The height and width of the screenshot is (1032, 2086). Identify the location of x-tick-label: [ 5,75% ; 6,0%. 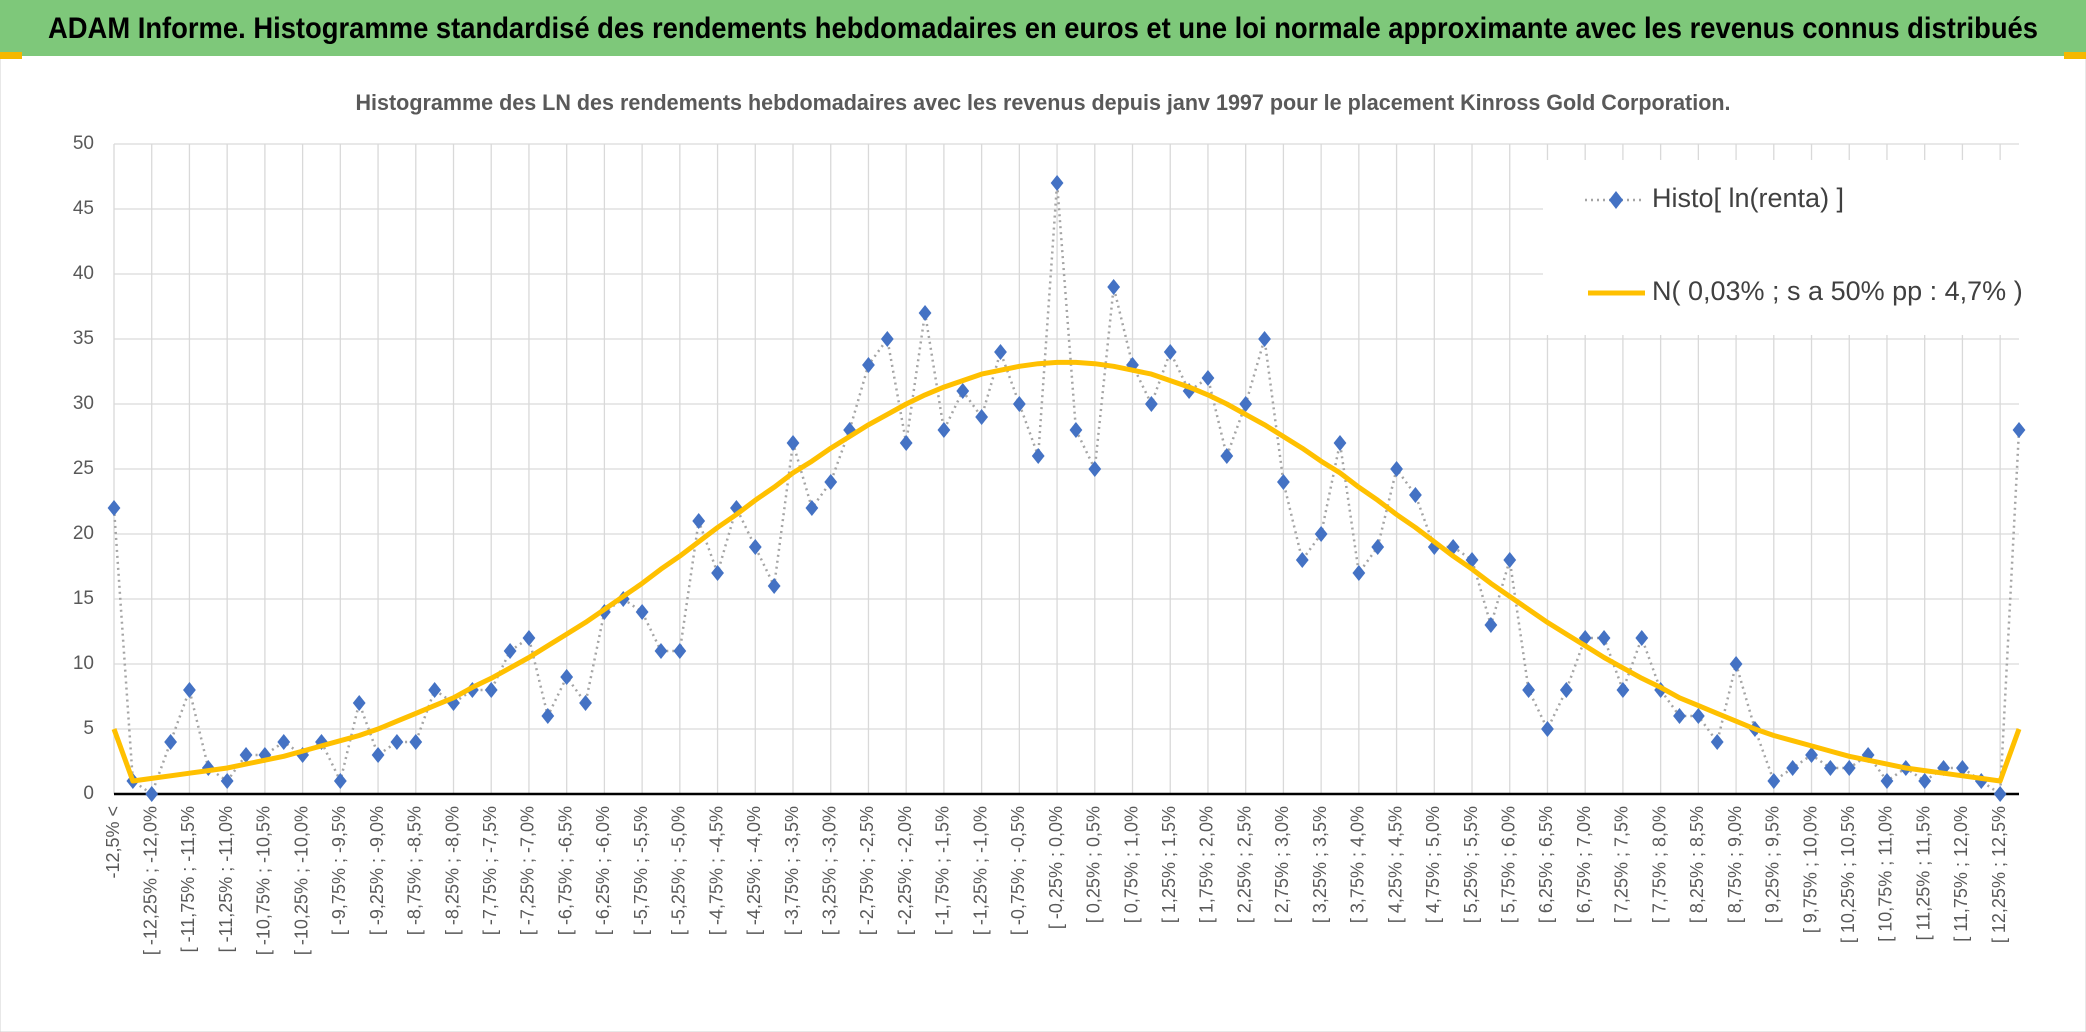
(1508, 864).